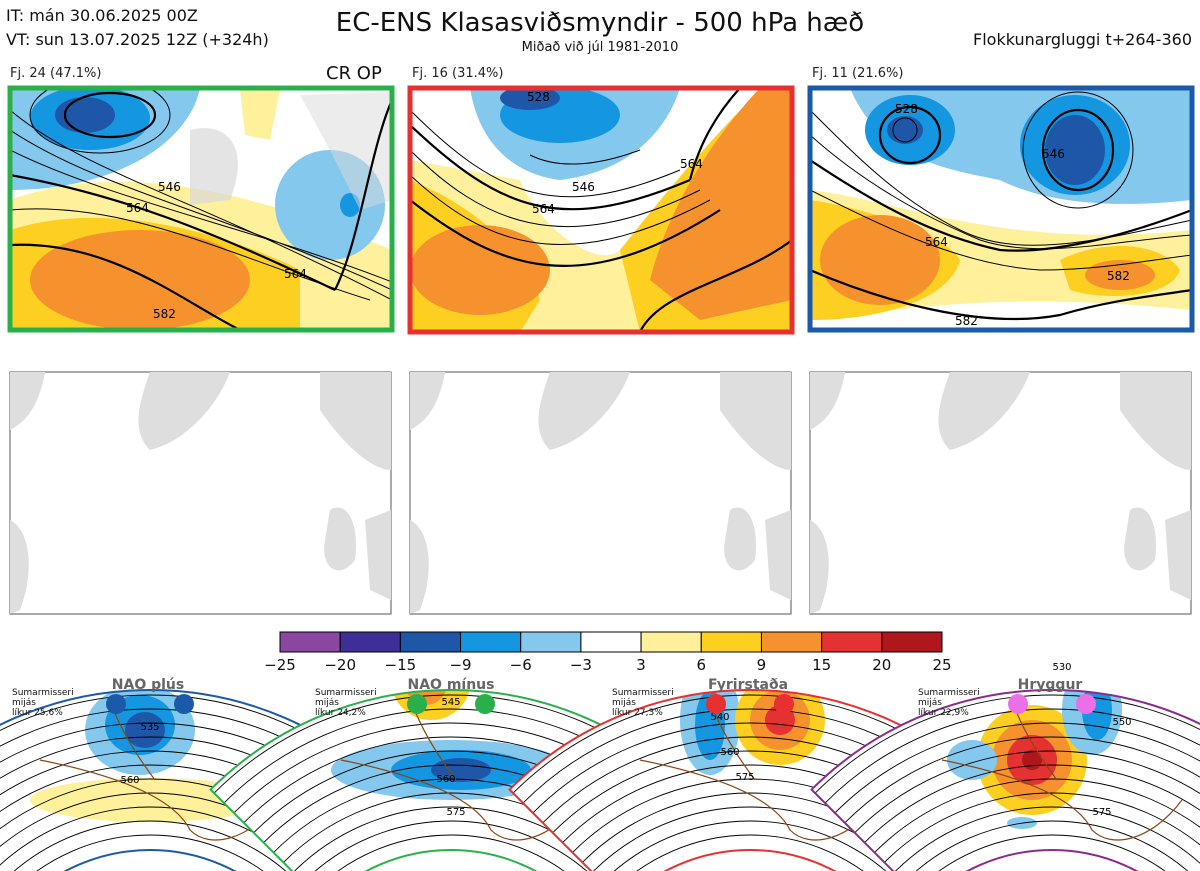 Image resolution: width=1200 pixels, height=871 pixels. What do you see at coordinates (280, 665) in the screenshot?
I see `colorbar-tick-label: −25` at bounding box center [280, 665].